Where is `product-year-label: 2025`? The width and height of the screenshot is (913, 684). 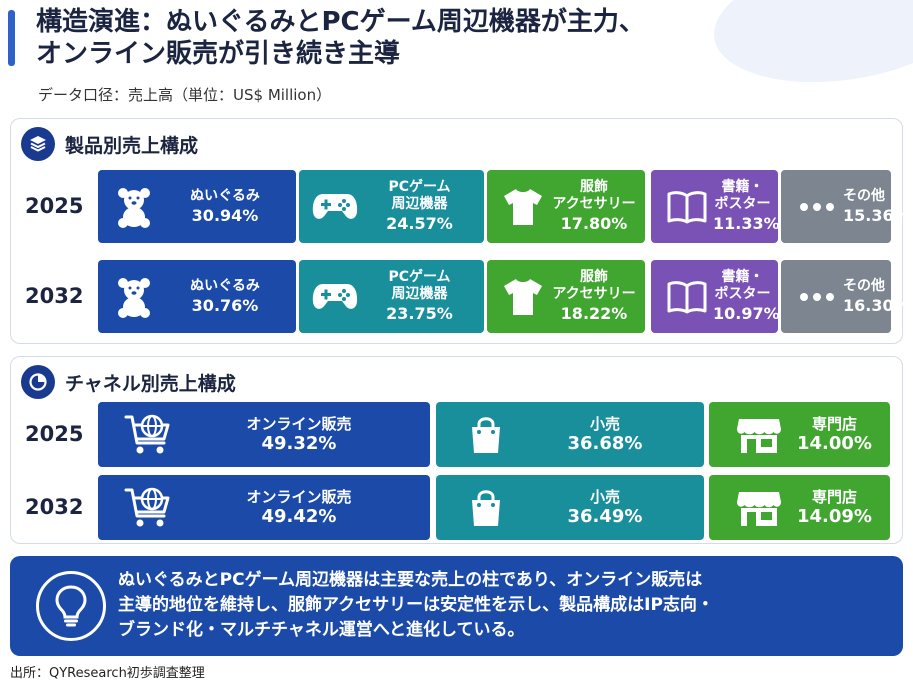 product-year-label: 2025 is located at coordinates (54, 206).